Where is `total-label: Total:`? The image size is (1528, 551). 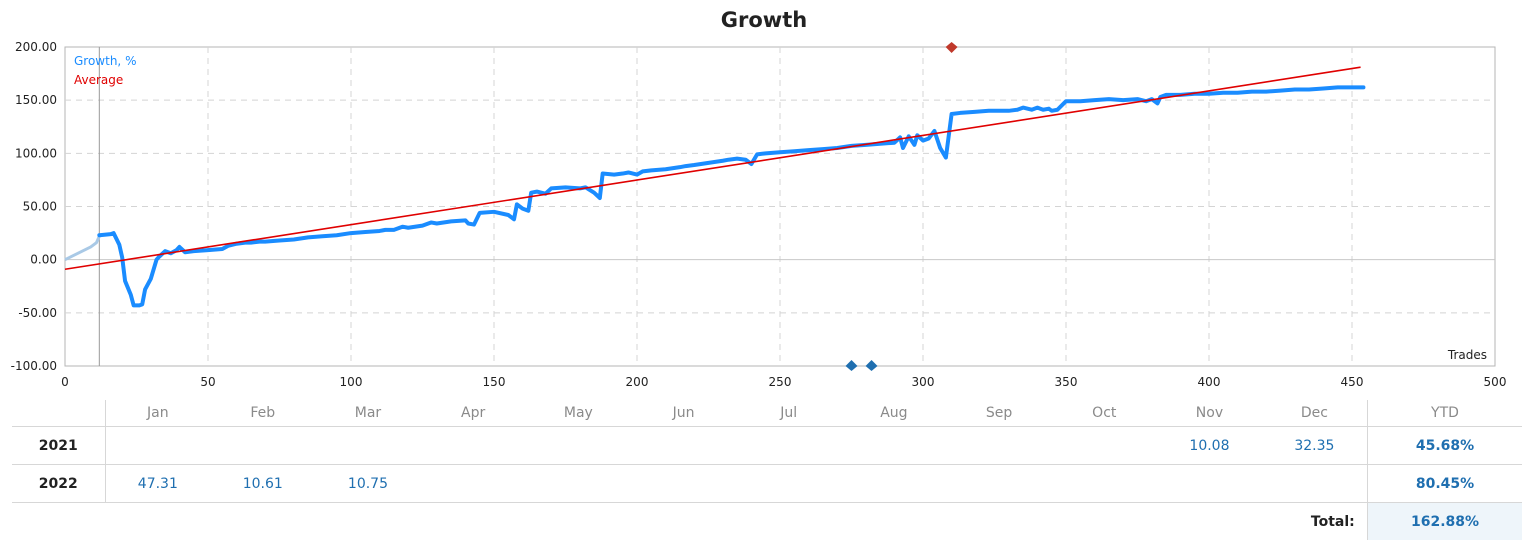
total-label: Total: is located at coordinates (1332, 521).